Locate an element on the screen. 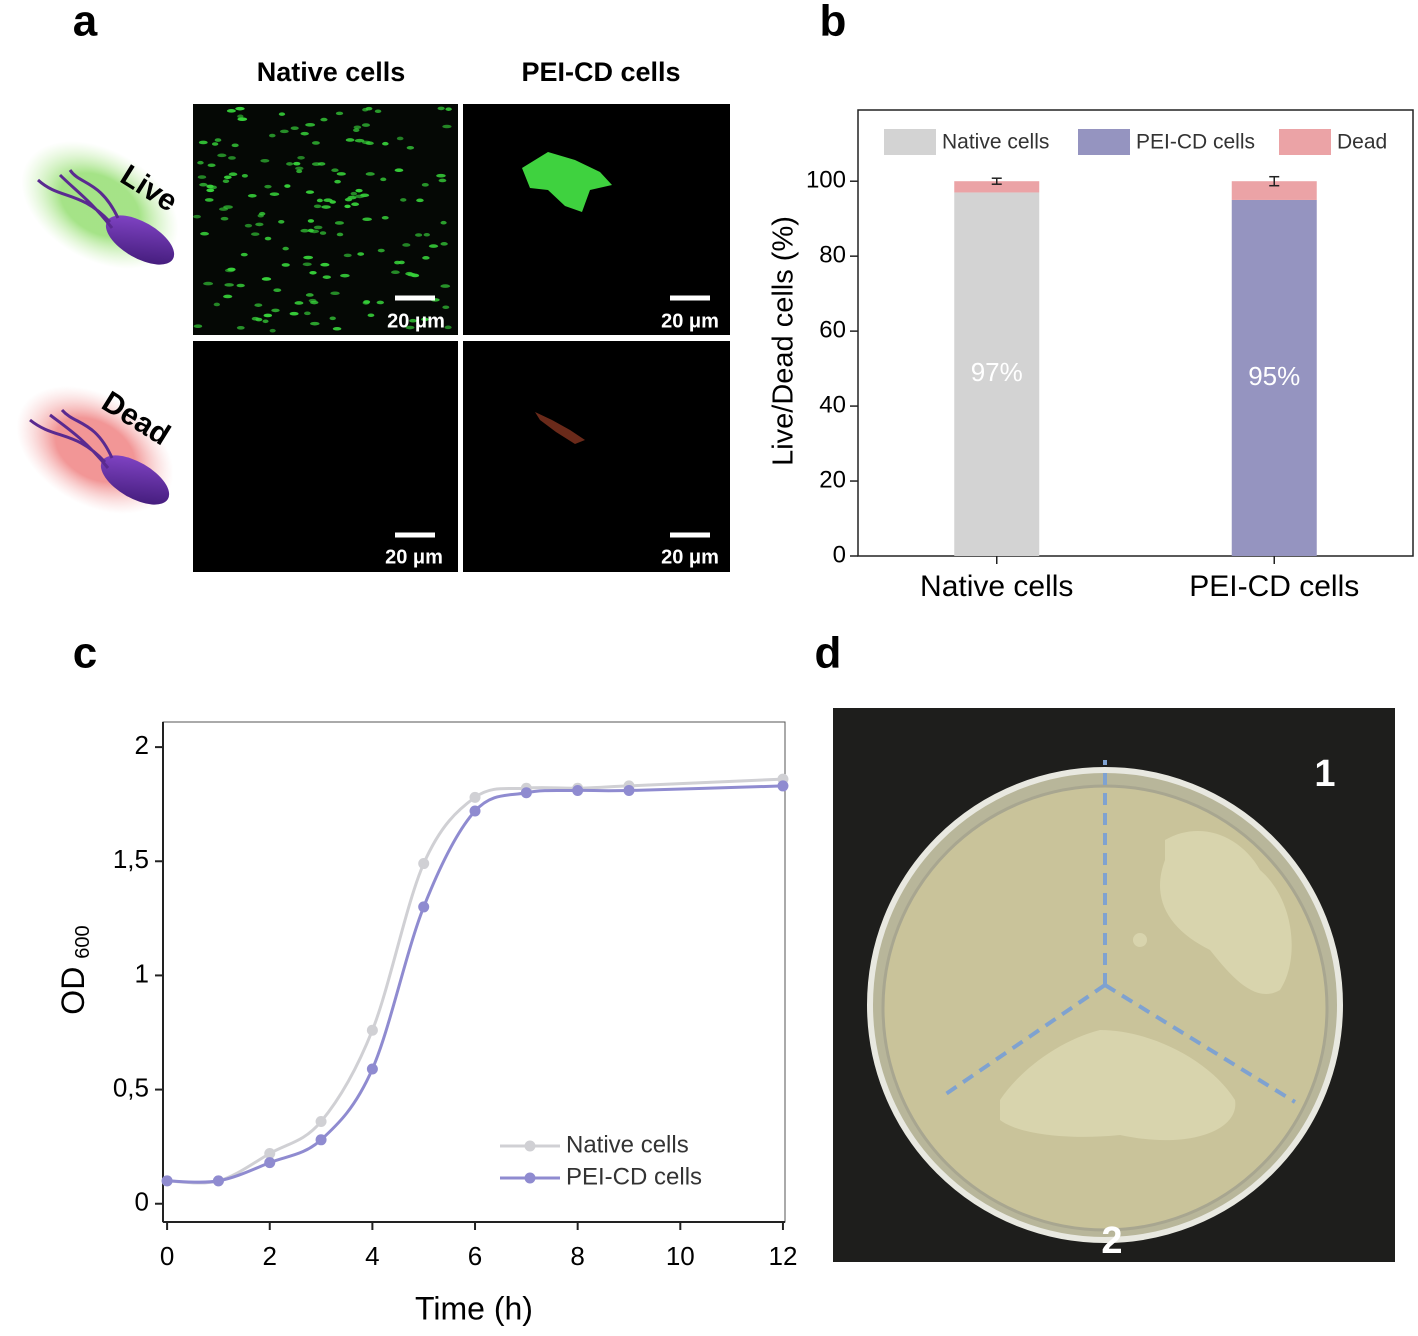  y-tick-label: 0 is located at coordinates (839, 554).